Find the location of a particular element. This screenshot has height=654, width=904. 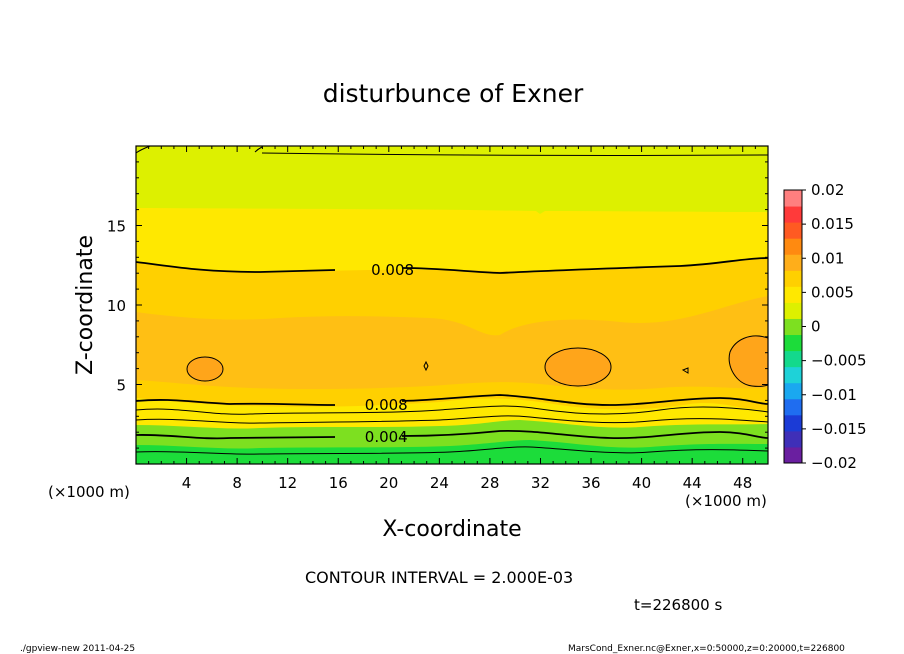

colorbar-label: −0.005 is located at coordinates (839, 361).